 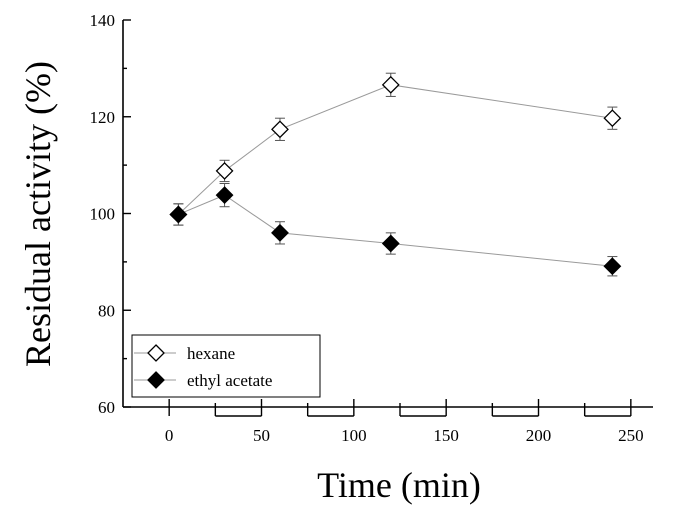 I want to click on y-tick-label: 100, so click(x=103, y=214).